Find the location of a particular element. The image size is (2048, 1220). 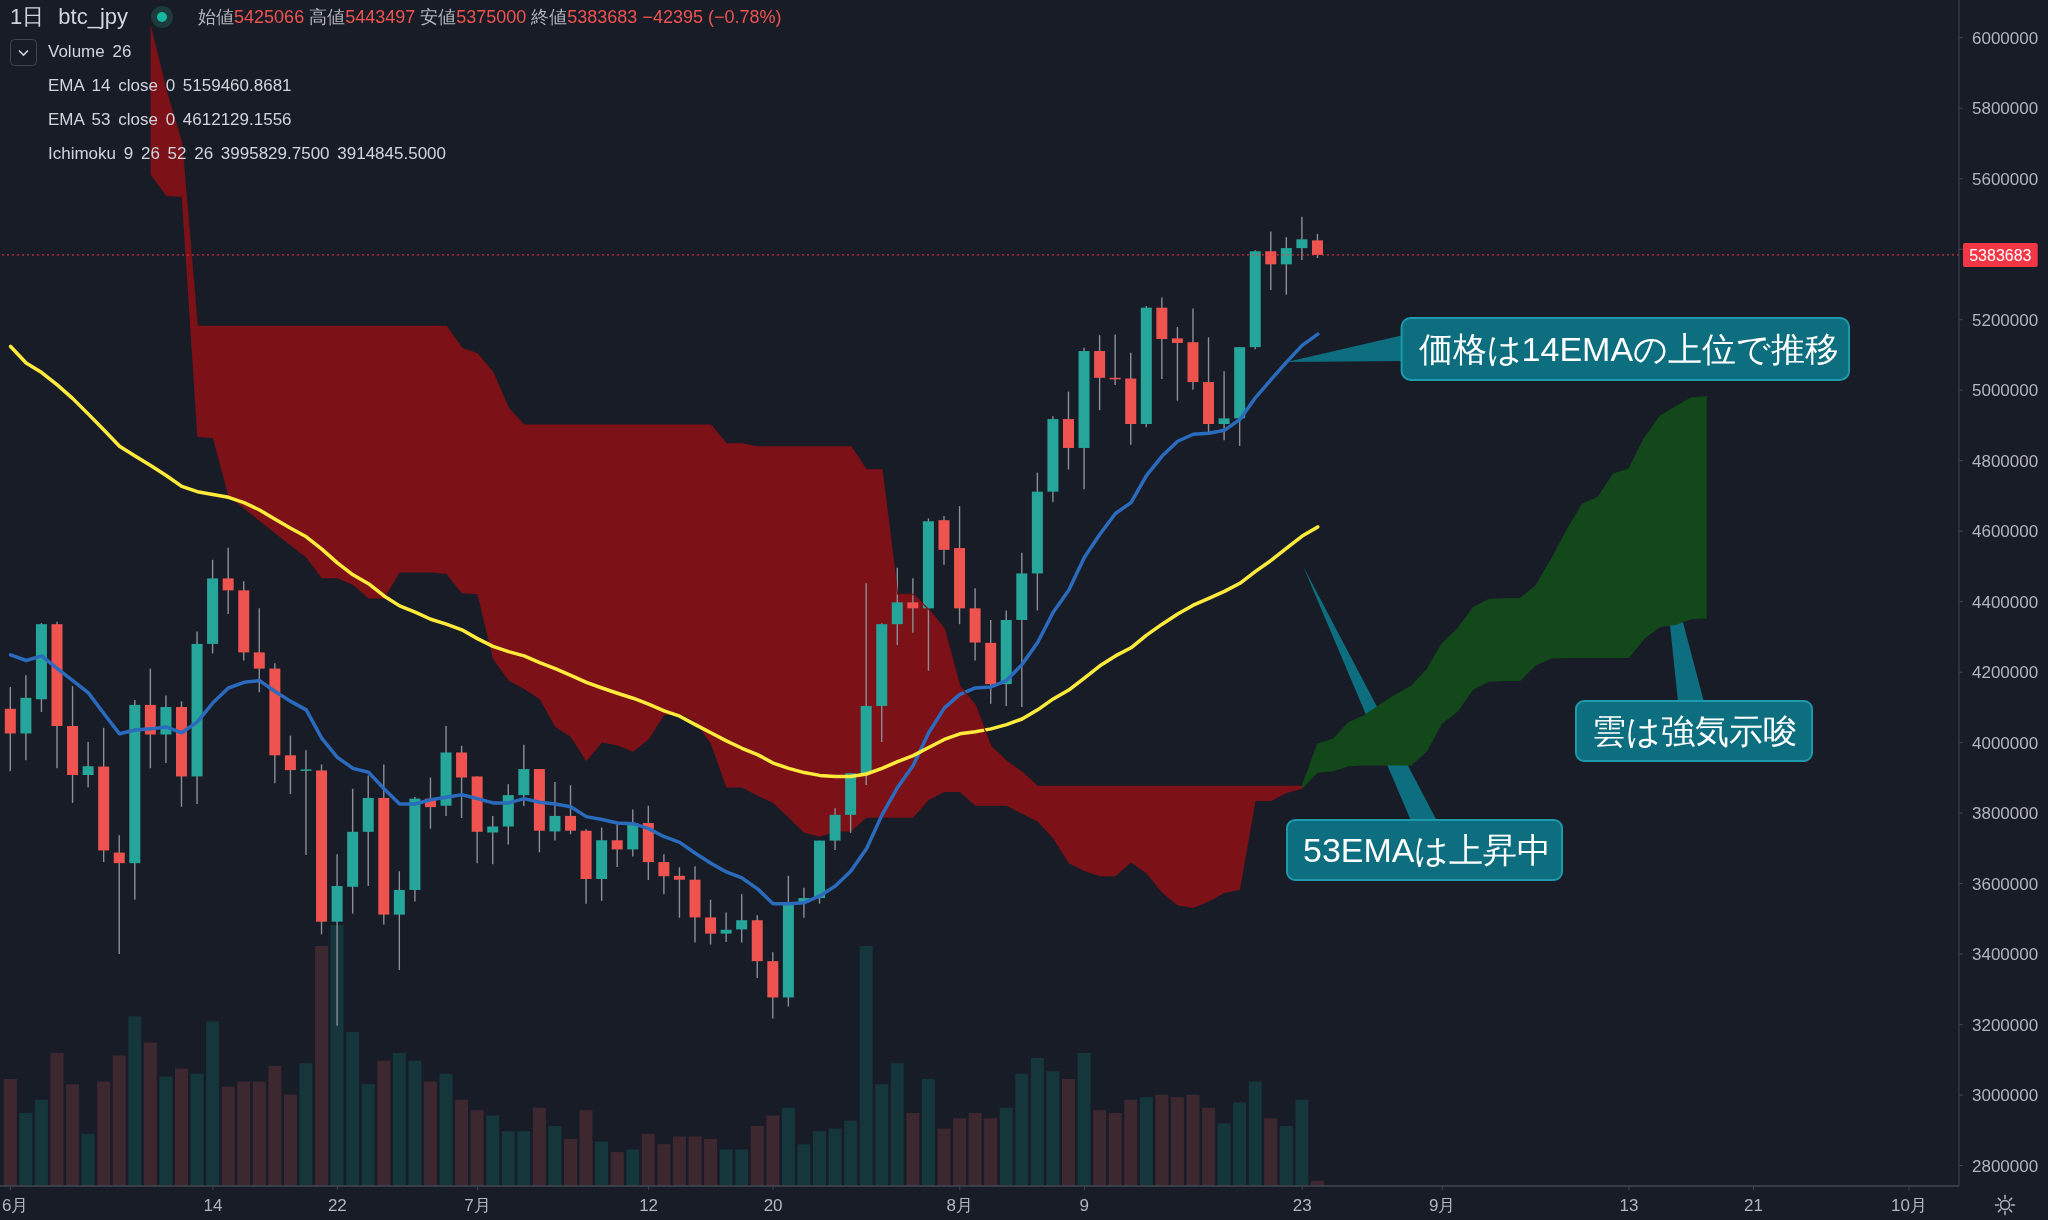

y-tick-label: 5000000 is located at coordinates (2005, 391).